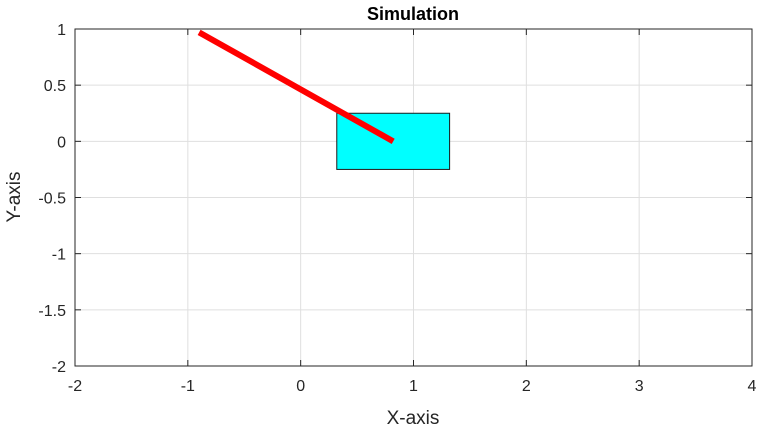  I want to click on y-tick-label: -1.5, so click(52, 311).